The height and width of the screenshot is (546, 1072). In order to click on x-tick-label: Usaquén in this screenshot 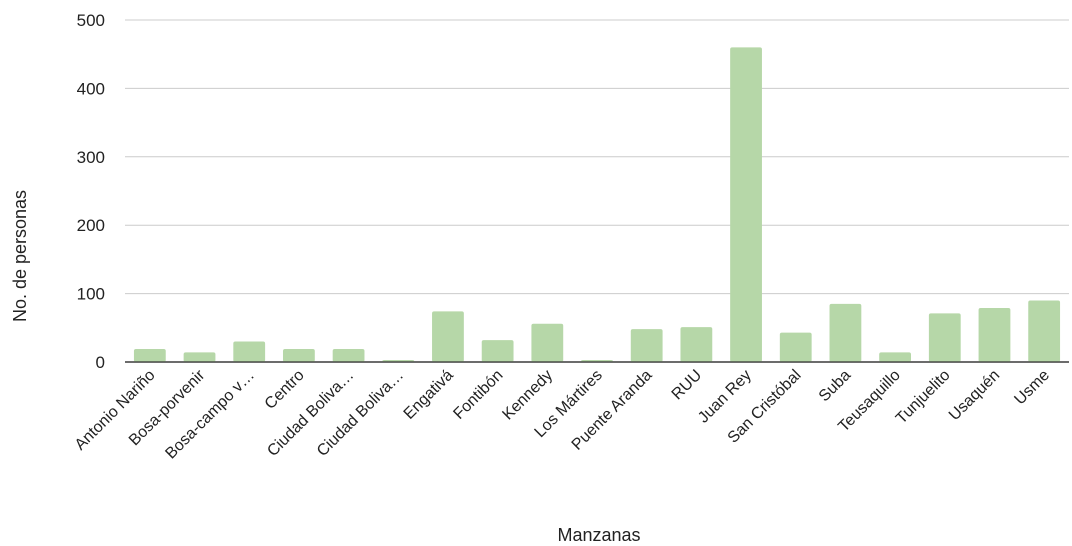, I will do `click(974, 395)`.